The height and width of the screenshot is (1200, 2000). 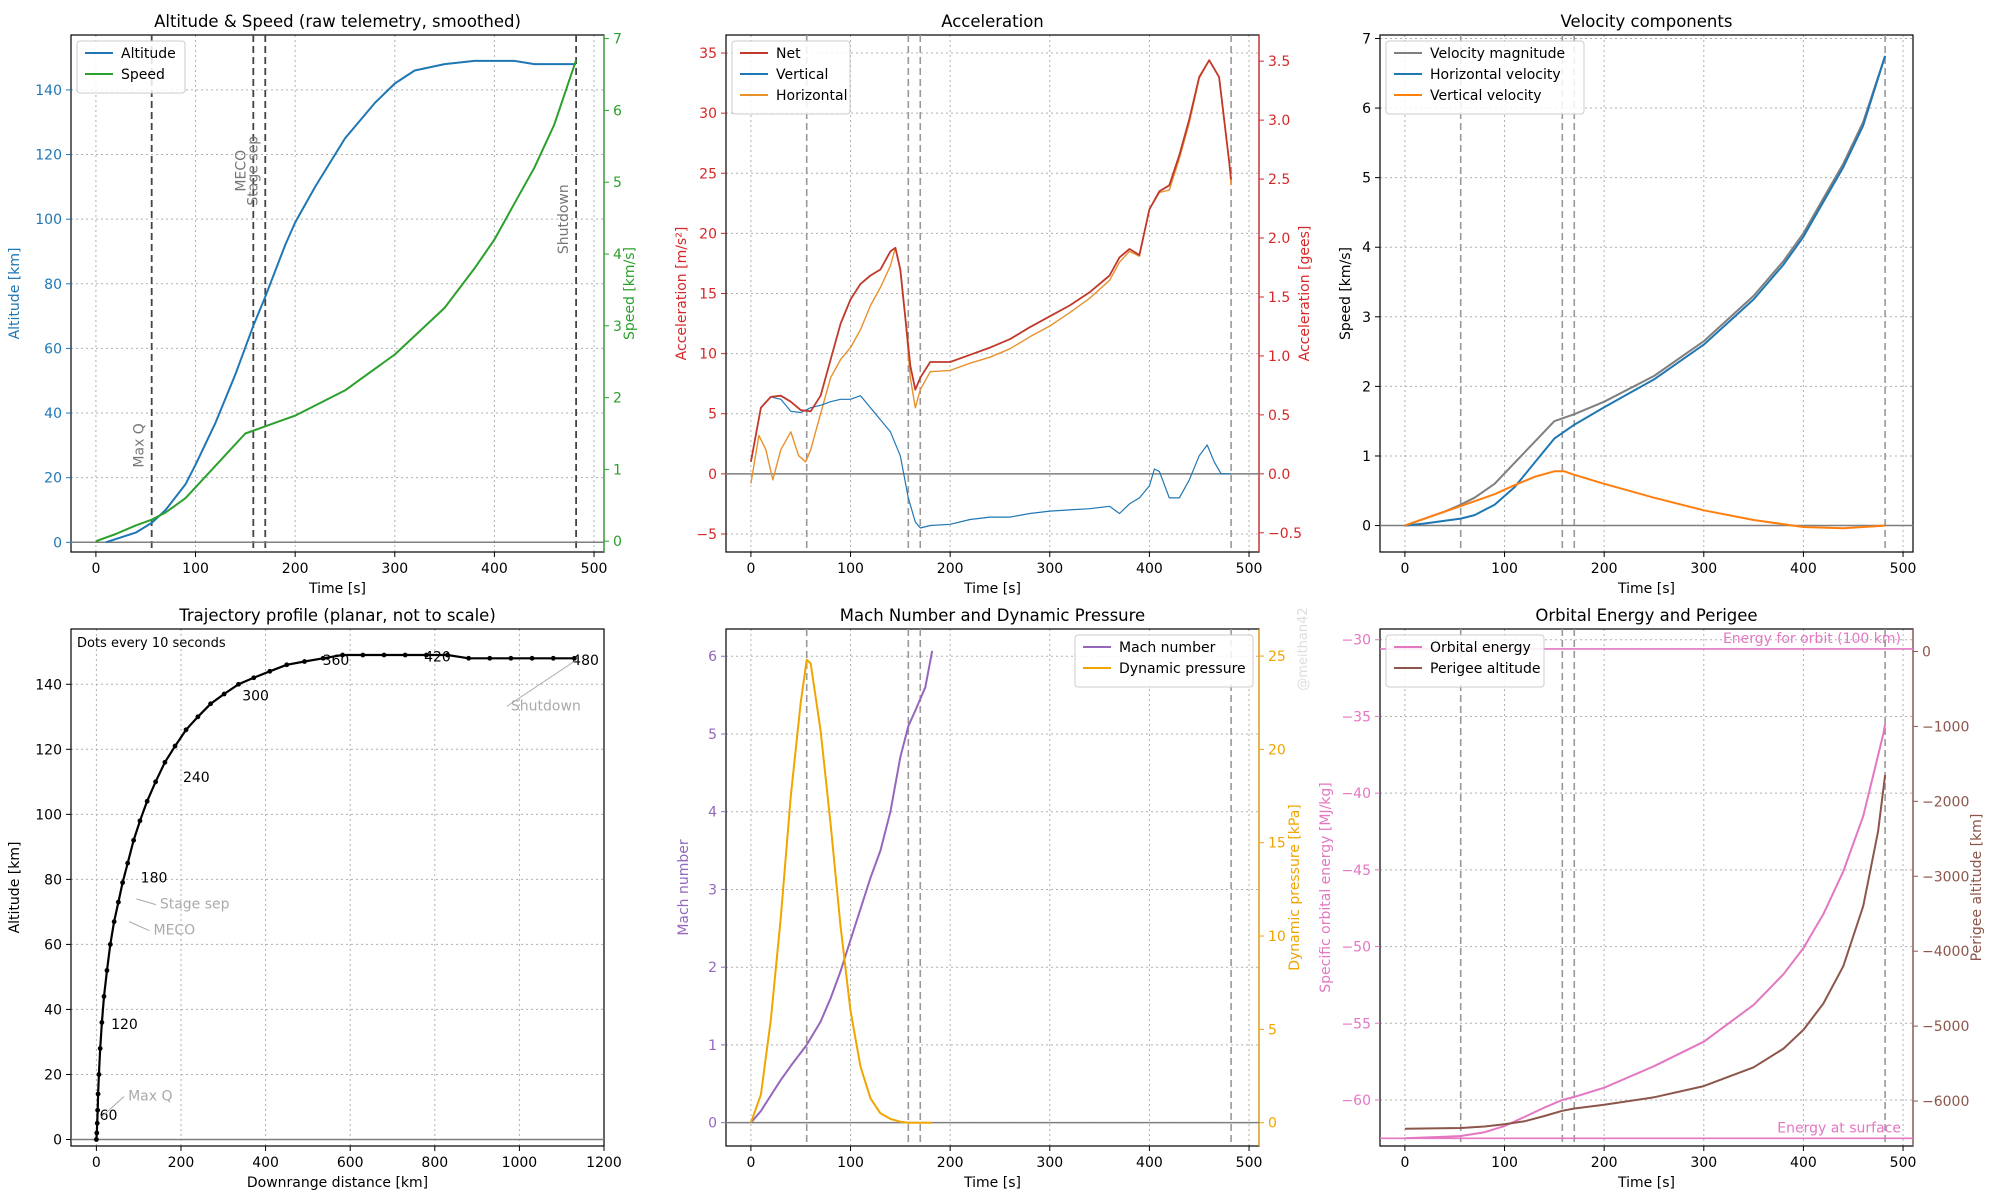 I want to click on y2-tick-label: 1.0, so click(x=1279, y=357).